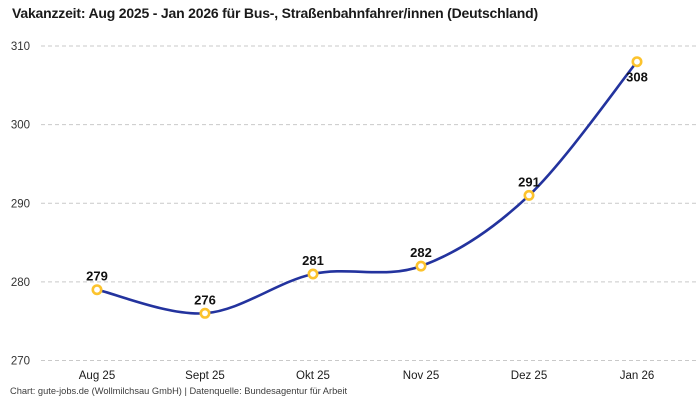 The height and width of the screenshot is (400, 700). Describe the element at coordinates (205, 376) in the screenshot. I see `x-axis-tick-label: Sept 25` at that location.